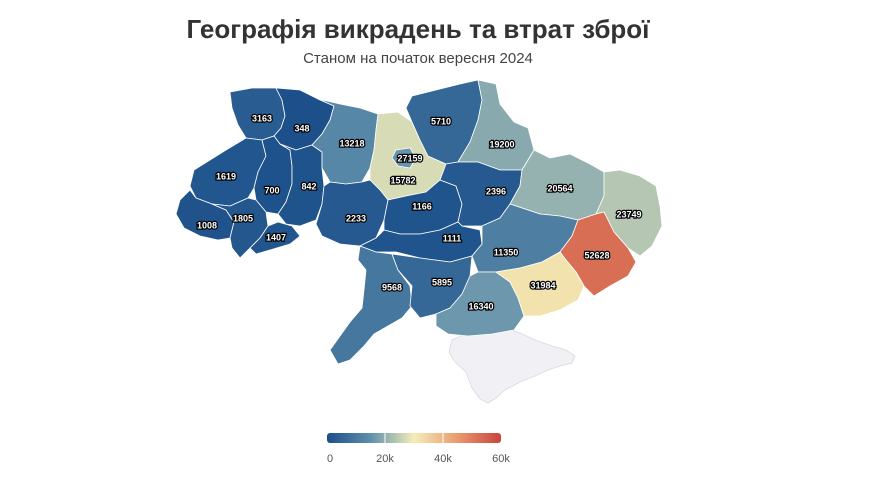 This screenshot has width=872, height=490. What do you see at coordinates (442, 282) in the screenshot?
I see `value-label-mykolaiv: 5895` at bounding box center [442, 282].